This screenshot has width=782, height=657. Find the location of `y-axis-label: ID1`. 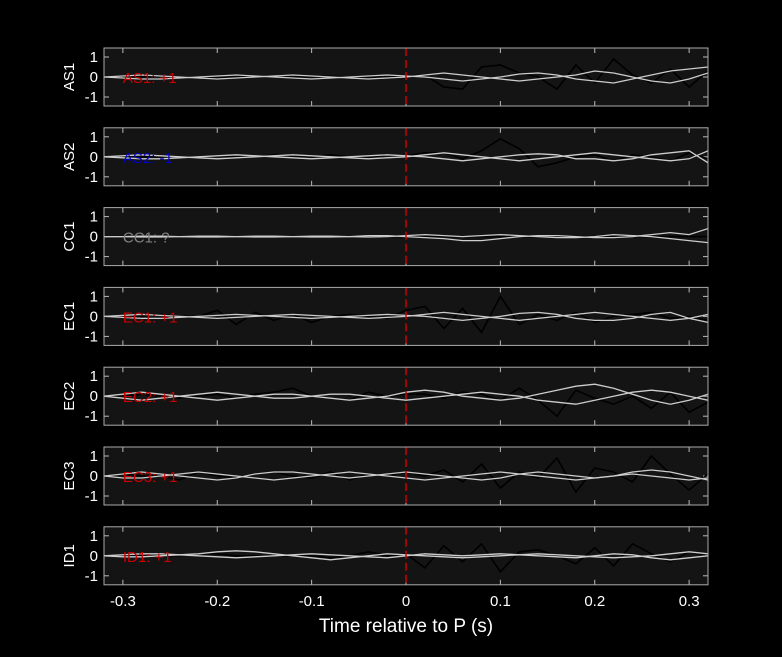

y-axis-label: ID1 is located at coordinates (69, 555).